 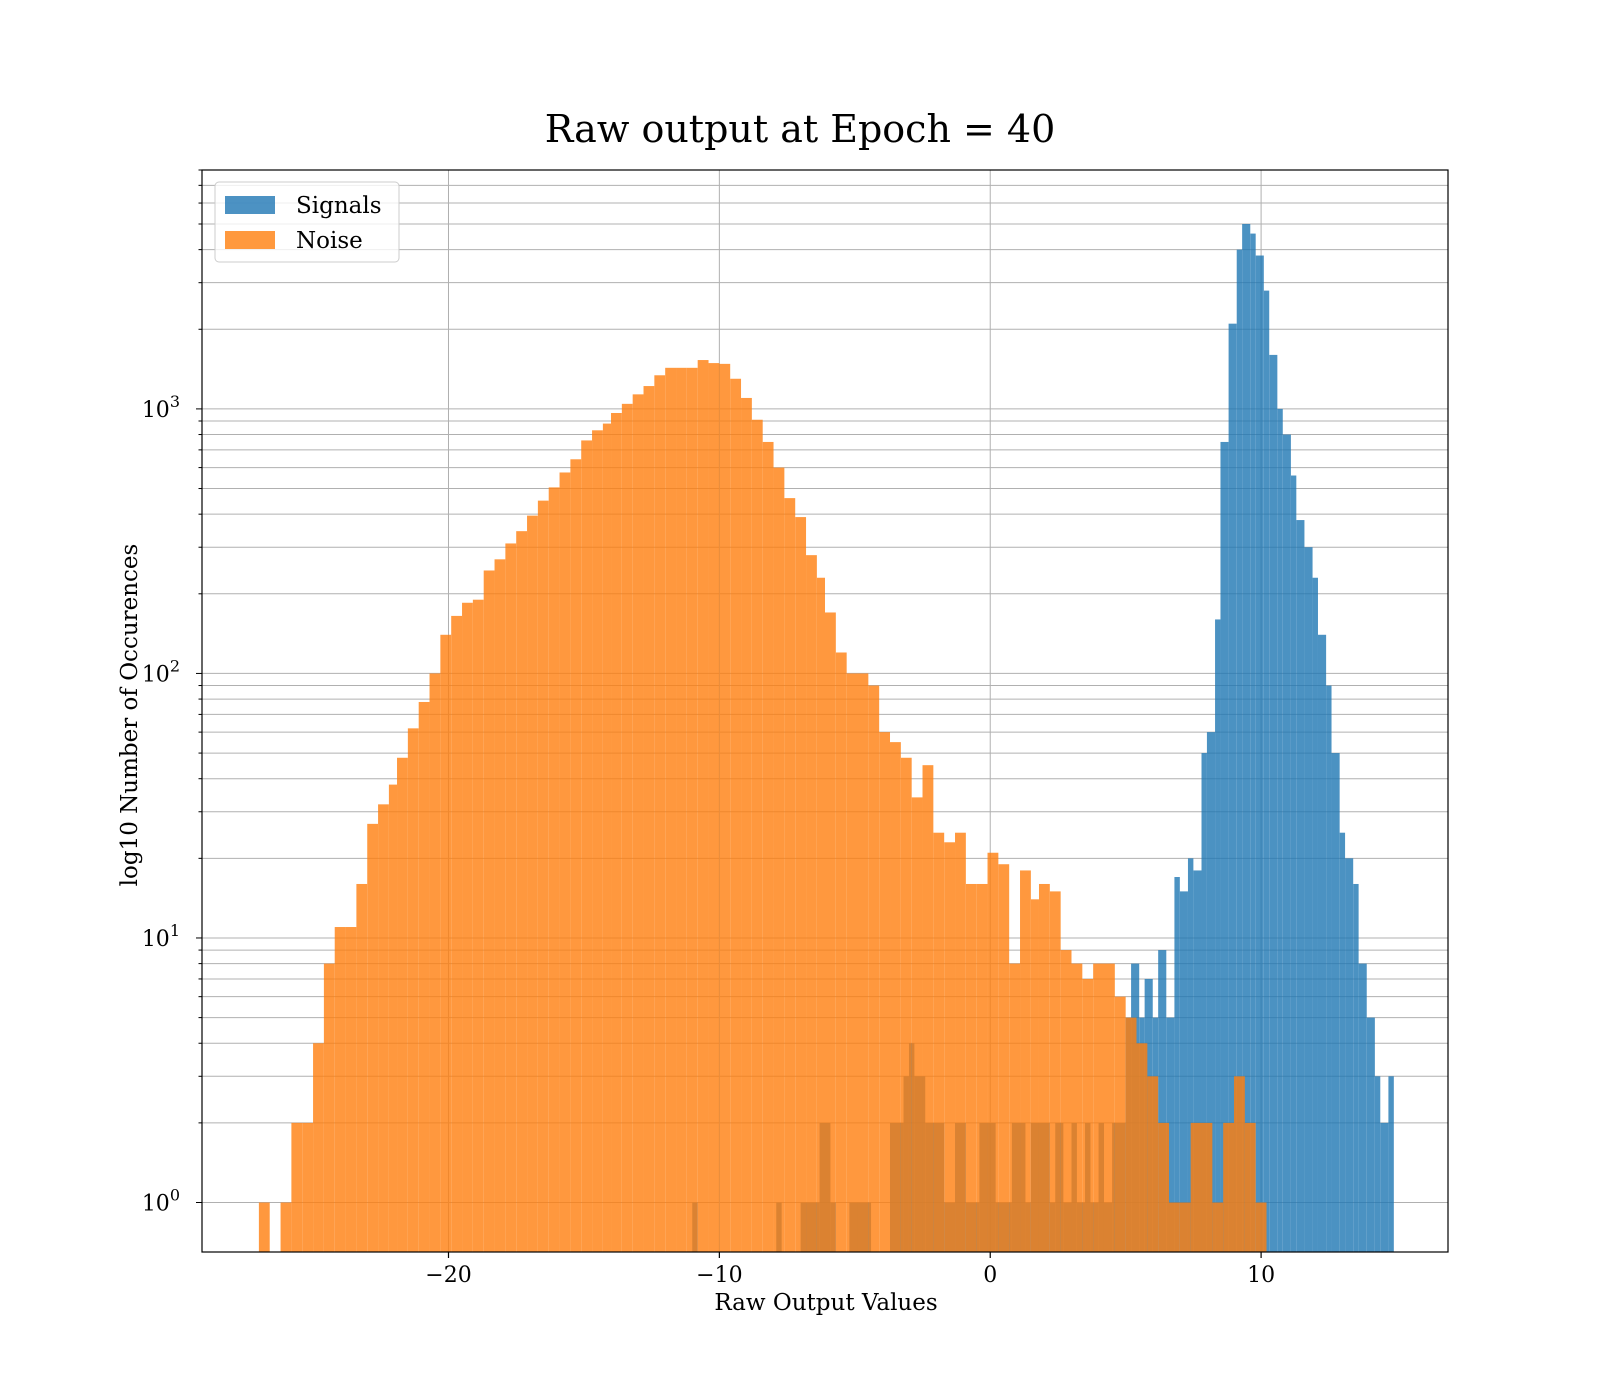 What do you see at coordinates (161, 671) in the screenshot?
I see `y-tick-label: 10²` at bounding box center [161, 671].